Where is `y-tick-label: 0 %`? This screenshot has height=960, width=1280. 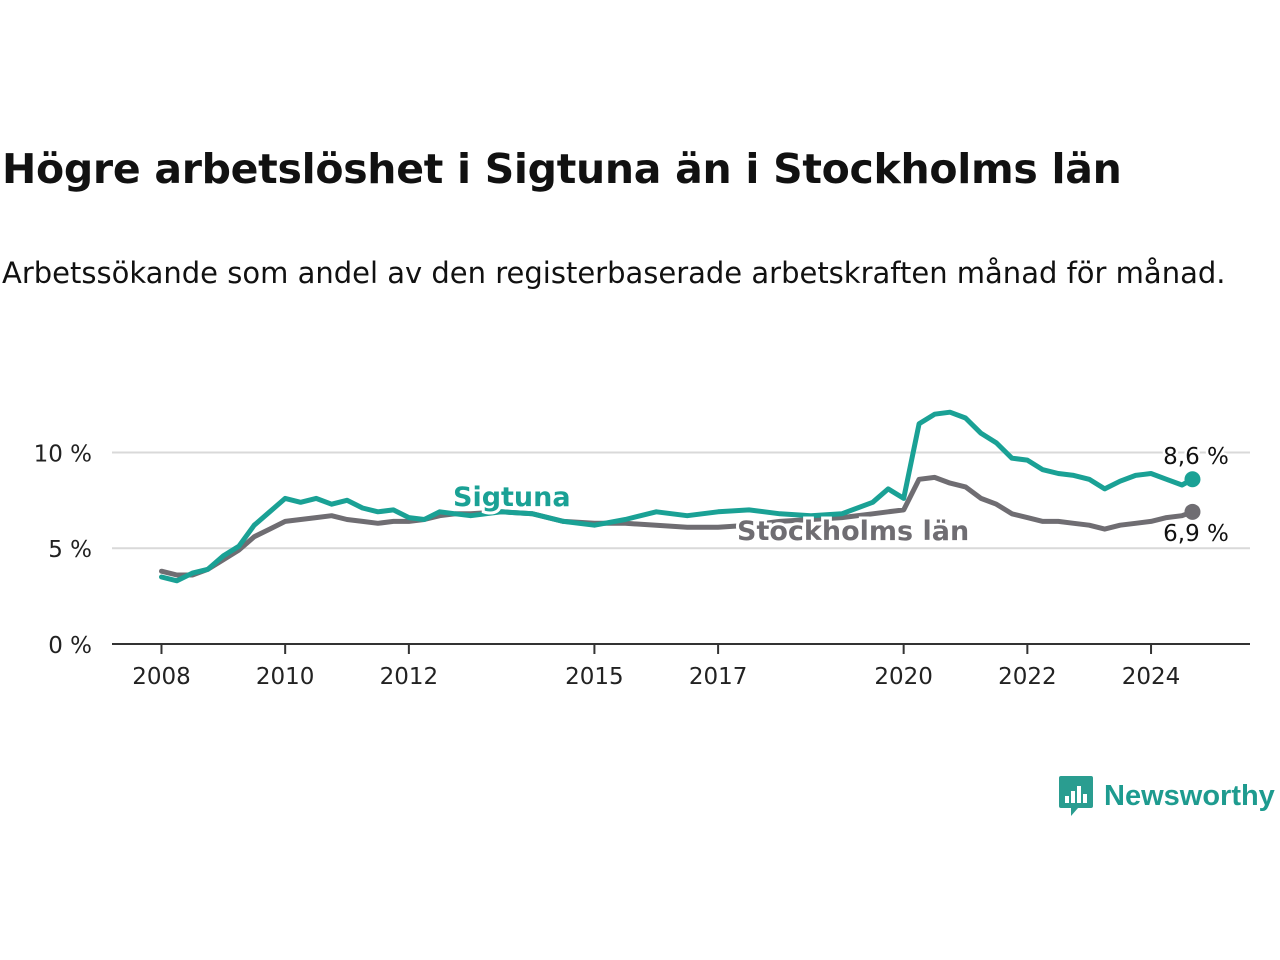
y-tick-label: 0 % is located at coordinates (70, 646).